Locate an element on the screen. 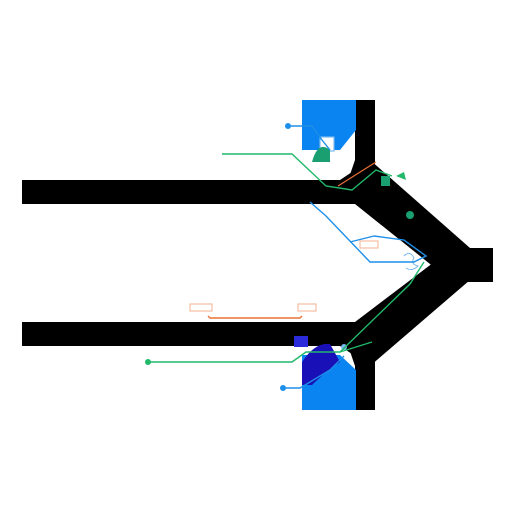  orange-tag-right is located at coordinates (369, 244).